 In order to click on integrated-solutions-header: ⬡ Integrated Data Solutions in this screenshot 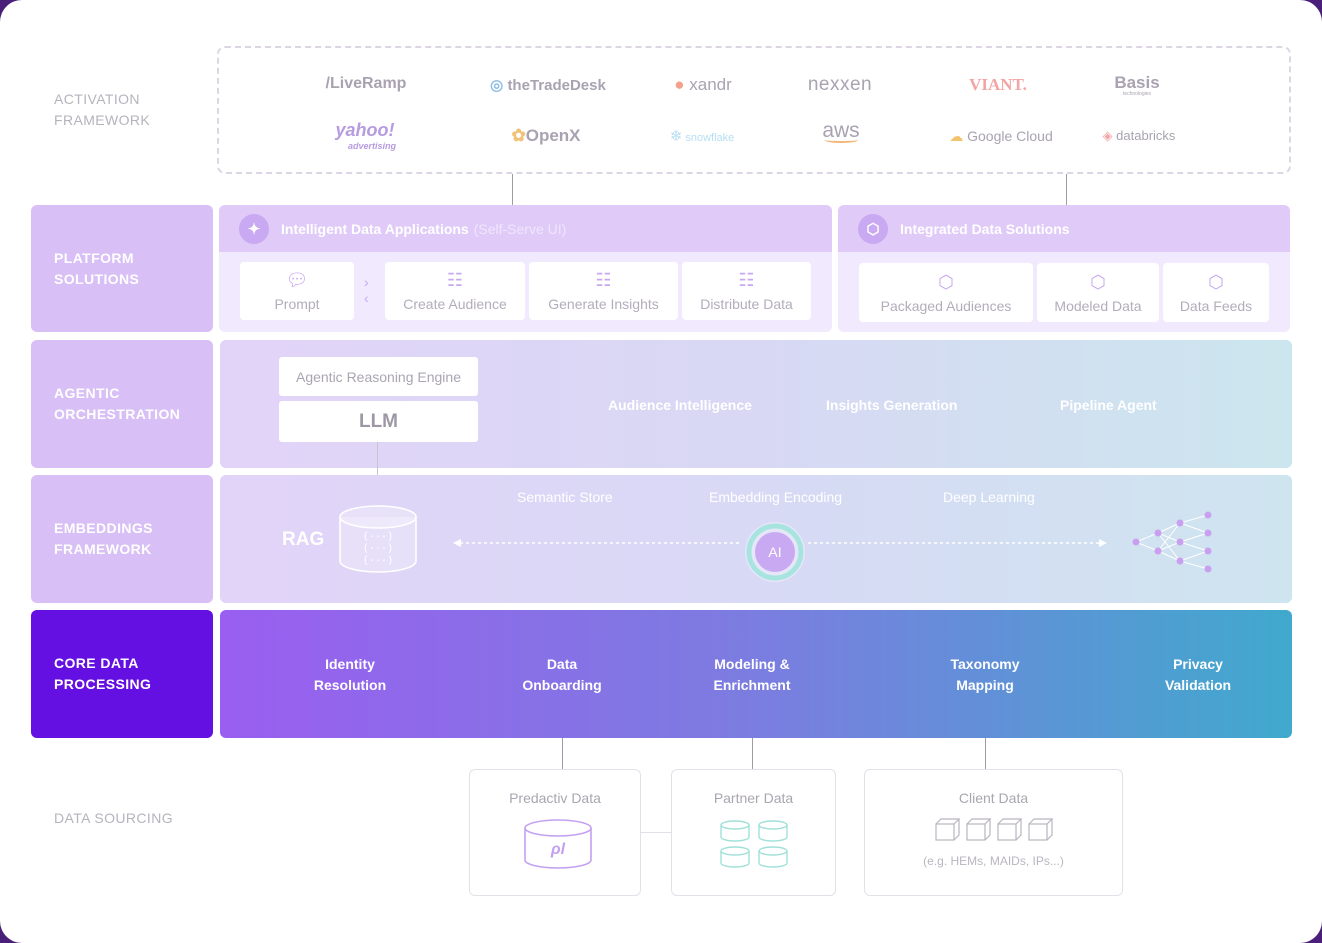, I will do `click(1064, 228)`.